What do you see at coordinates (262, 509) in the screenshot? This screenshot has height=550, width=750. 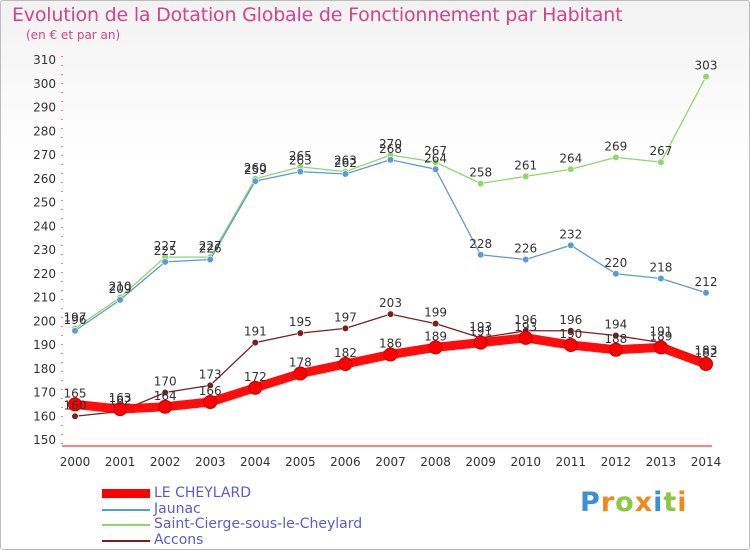 I see `legend-item: Jaunac` at bounding box center [262, 509].